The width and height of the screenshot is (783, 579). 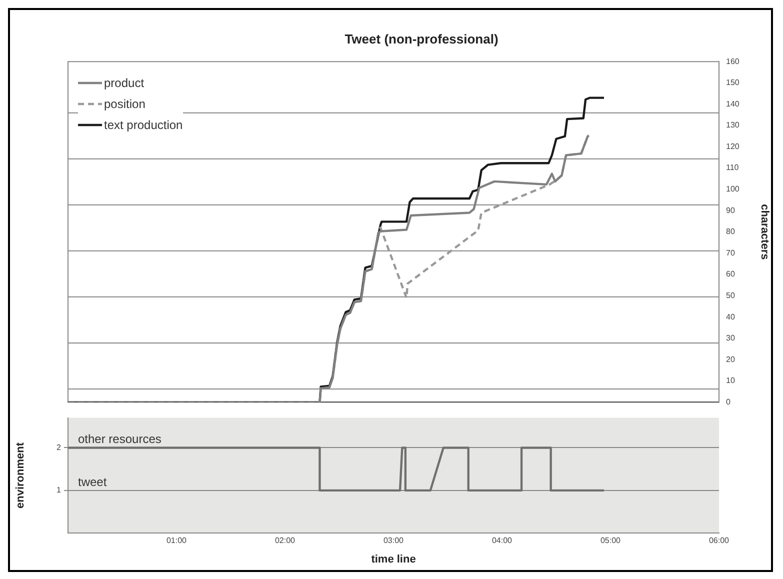 I want to click on y2-tick-label: 10, so click(x=731, y=381).